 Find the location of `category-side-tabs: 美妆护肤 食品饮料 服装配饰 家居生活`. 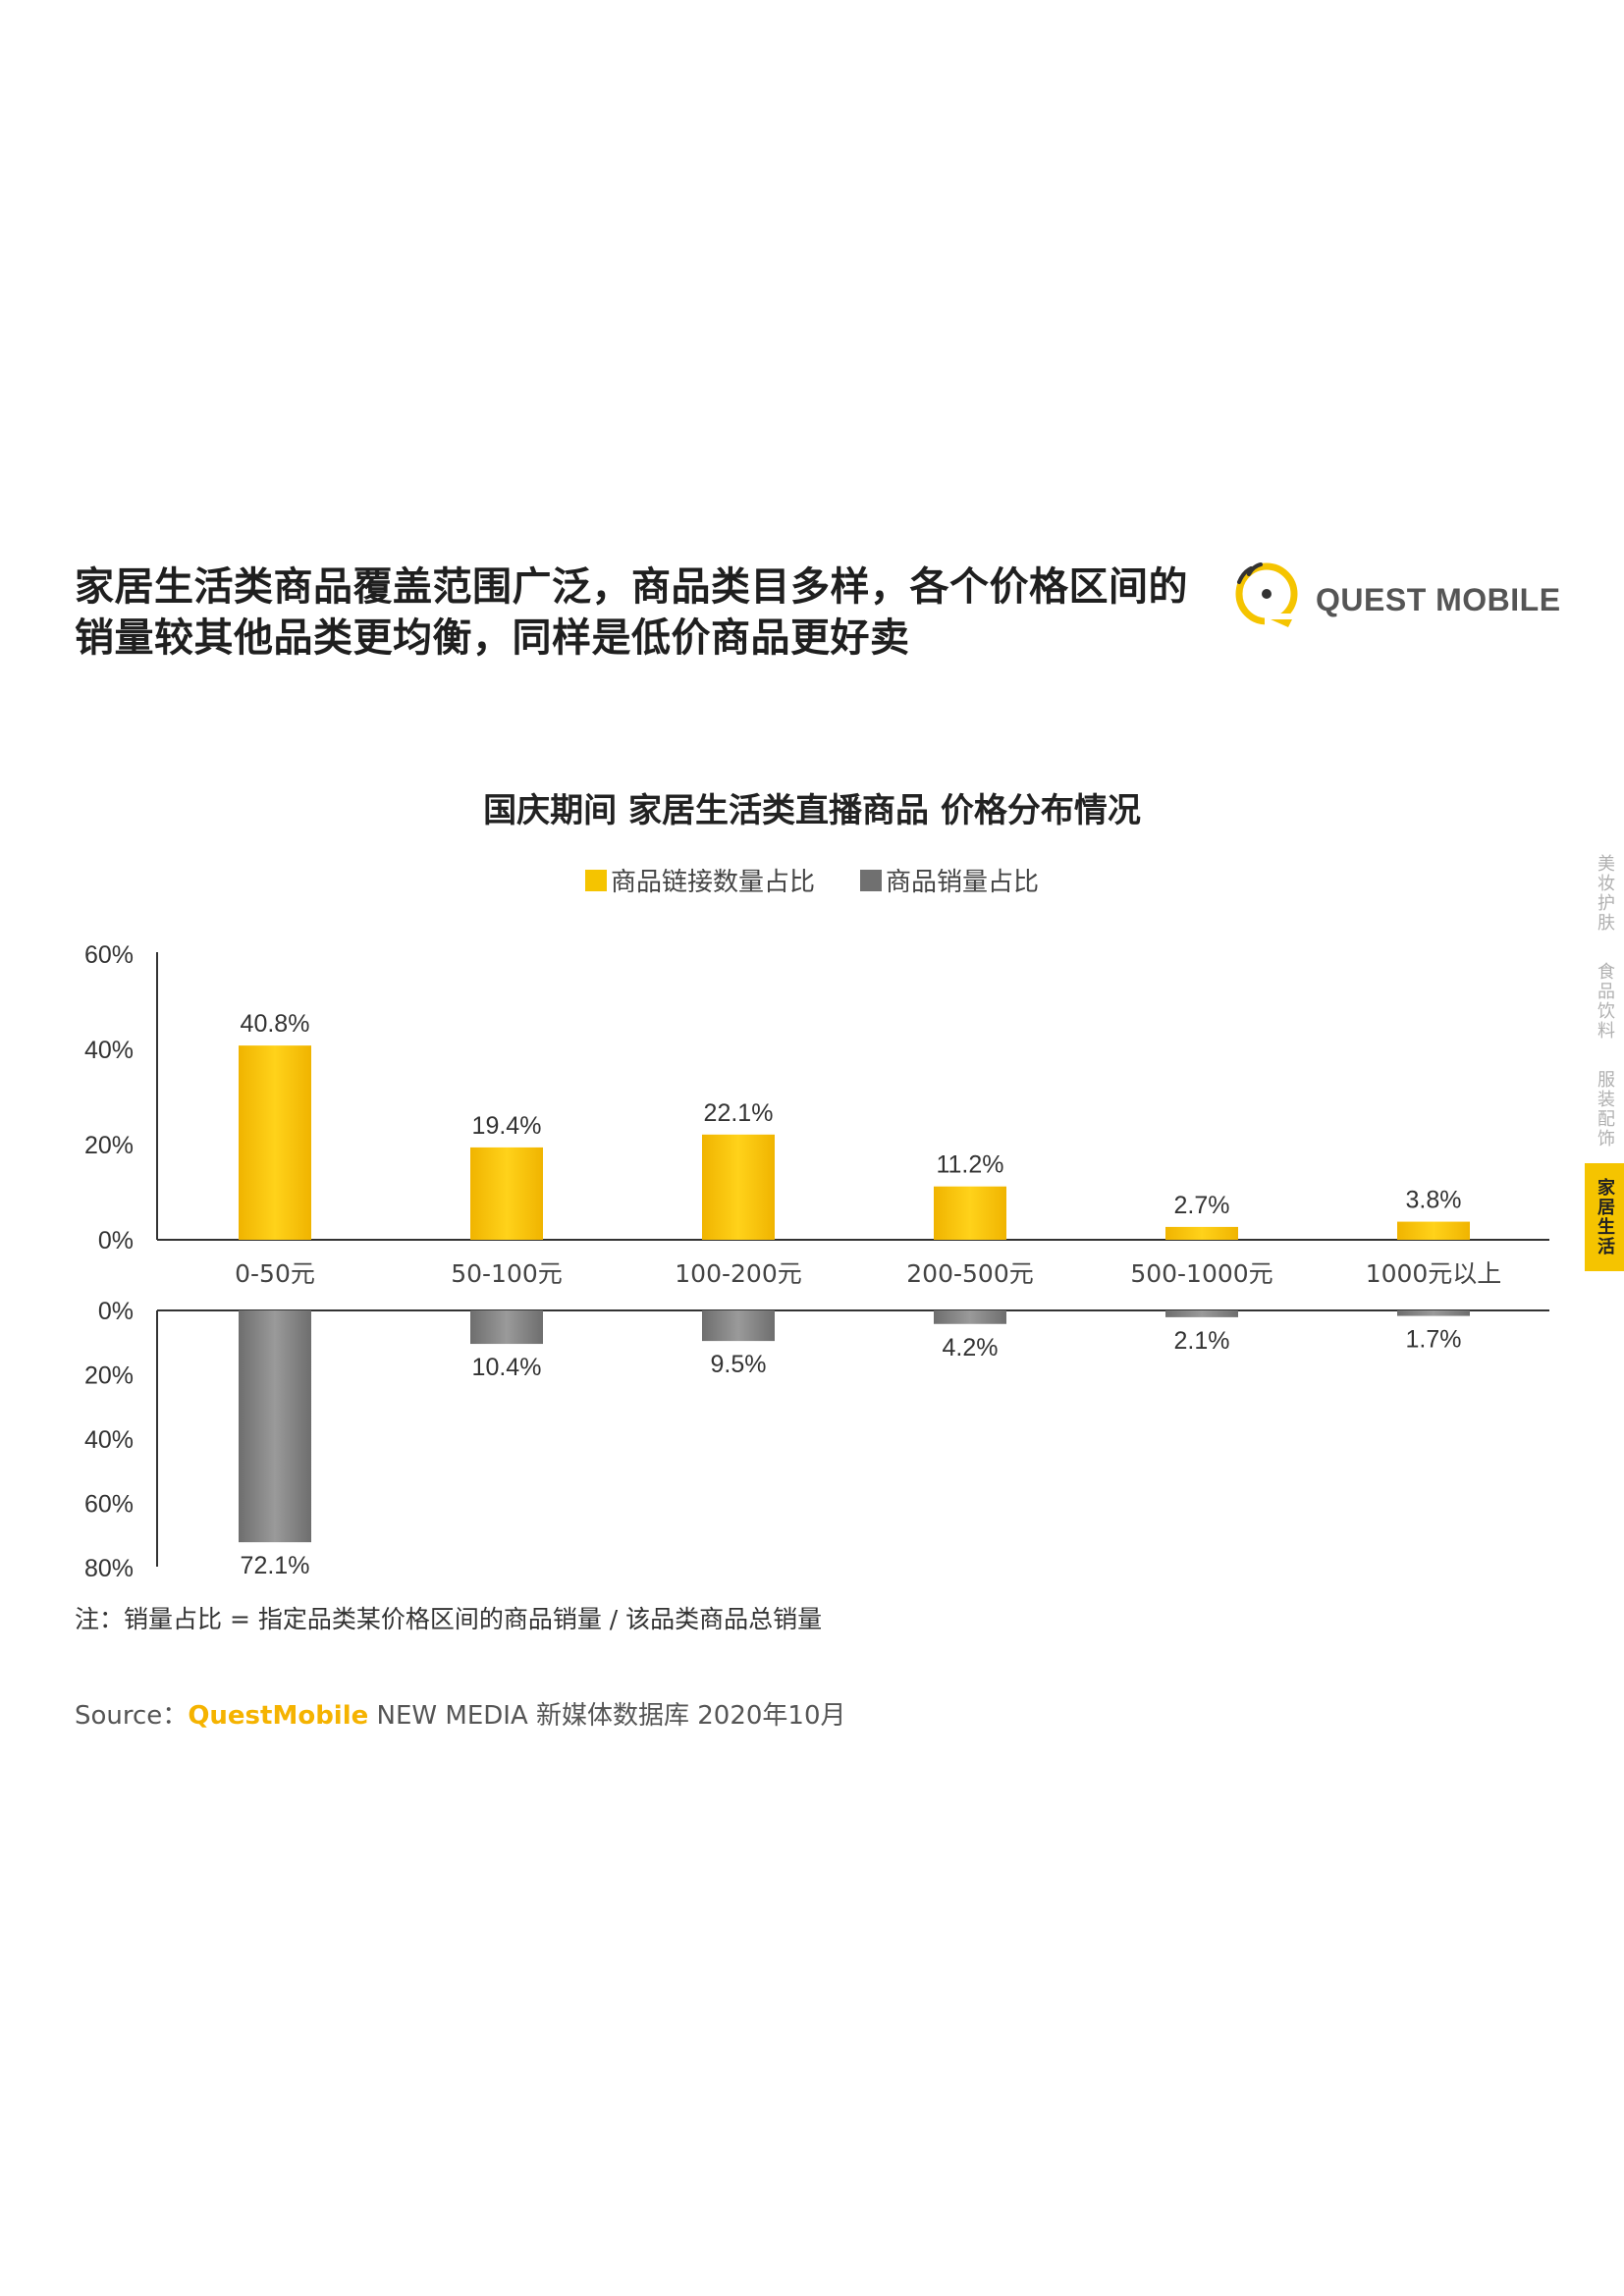

category-side-tabs: 美妆护肤 食品饮料 服装配饰 家居生活 is located at coordinates (1604, 1055).